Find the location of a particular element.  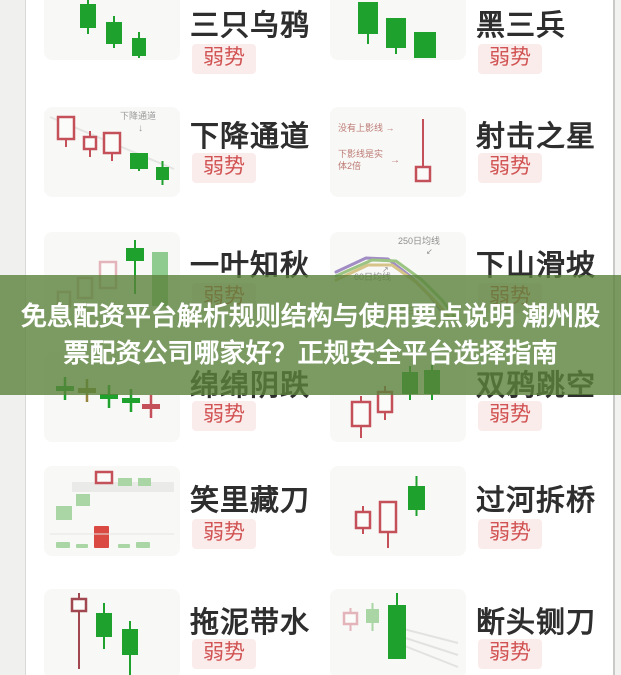

pattern-list-item: 三只乌鸦 弱势 is located at coordinates (189, 45).